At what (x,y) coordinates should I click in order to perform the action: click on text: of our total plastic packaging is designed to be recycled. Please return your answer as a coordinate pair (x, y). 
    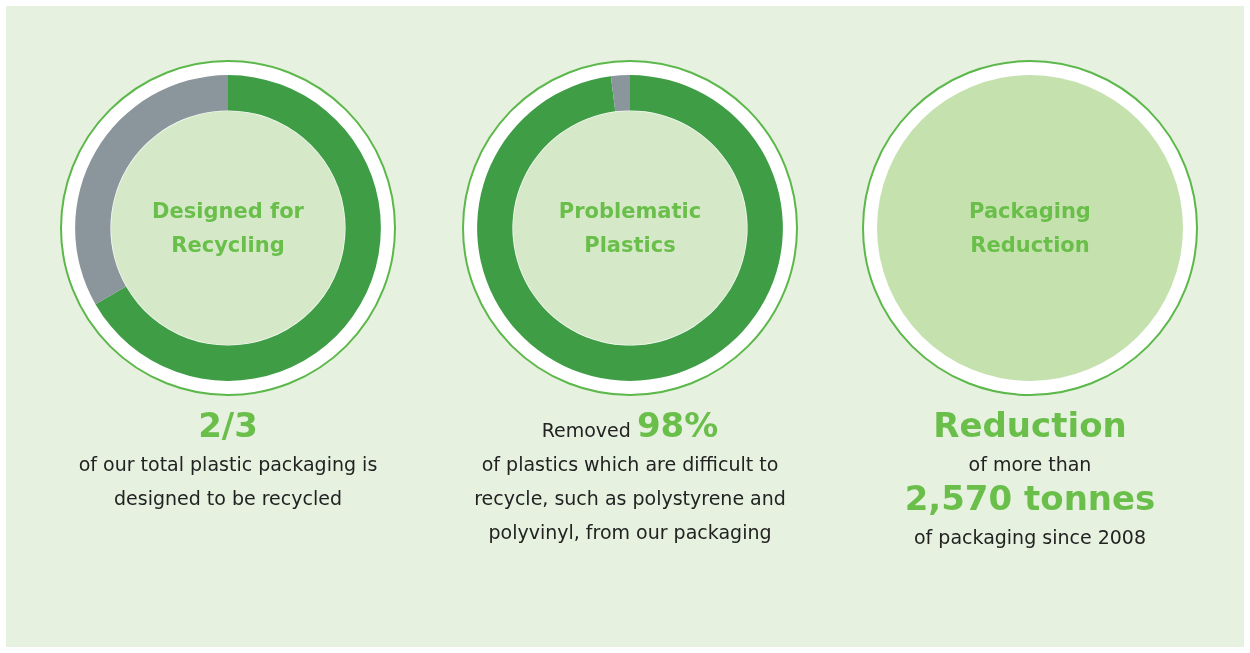
    Looking at the image, I should click on (228, 481).